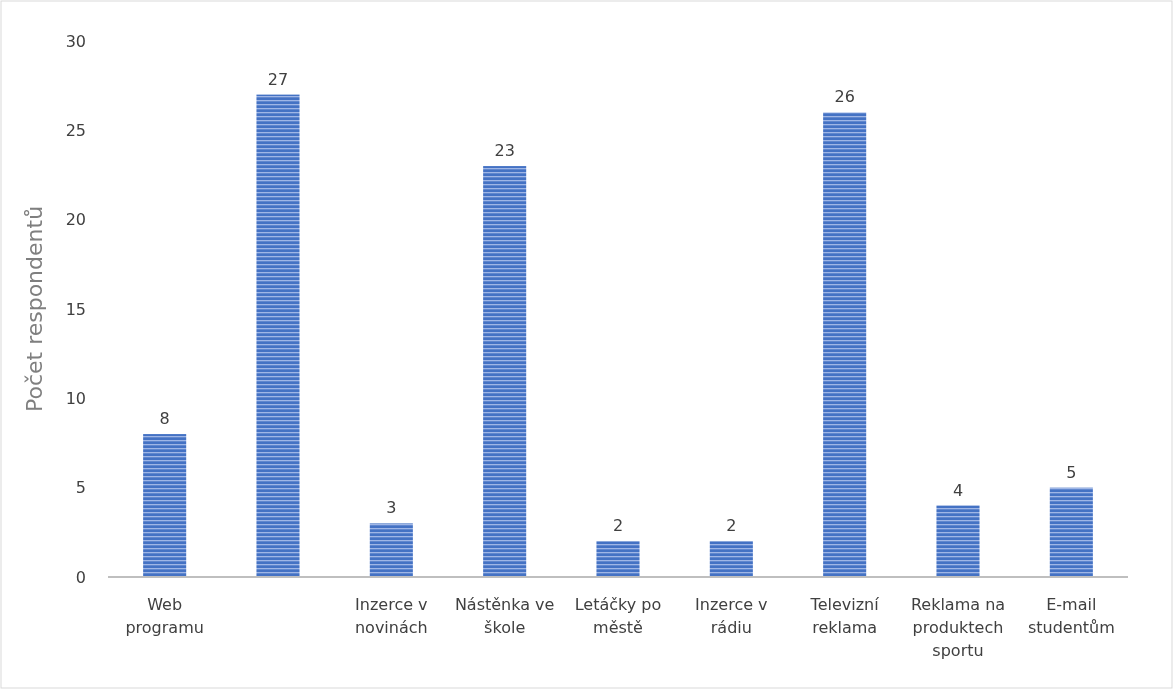  Describe the element at coordinates (844, 616) in the screenshot. I see `x-tick-label: Televizní reklama` at that location.